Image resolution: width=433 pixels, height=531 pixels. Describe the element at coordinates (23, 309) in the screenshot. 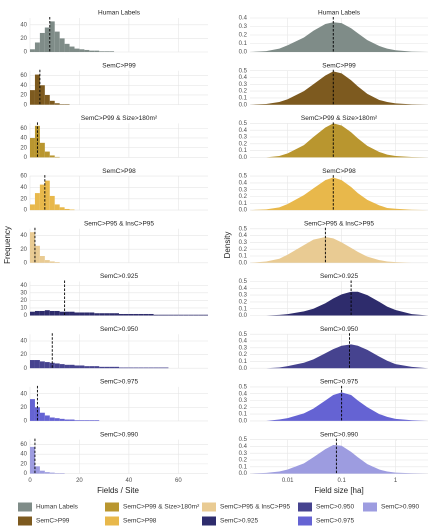

I see `y-tick-label: 10` at that location.